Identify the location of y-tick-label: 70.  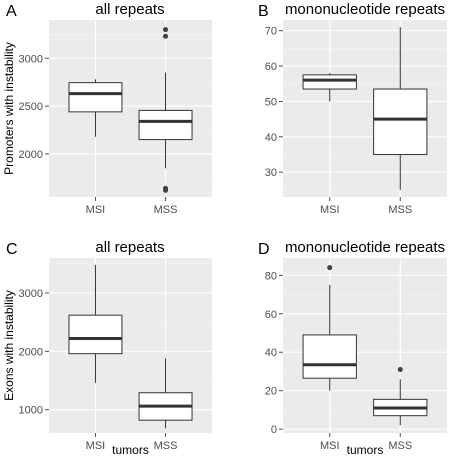
(271, 32).